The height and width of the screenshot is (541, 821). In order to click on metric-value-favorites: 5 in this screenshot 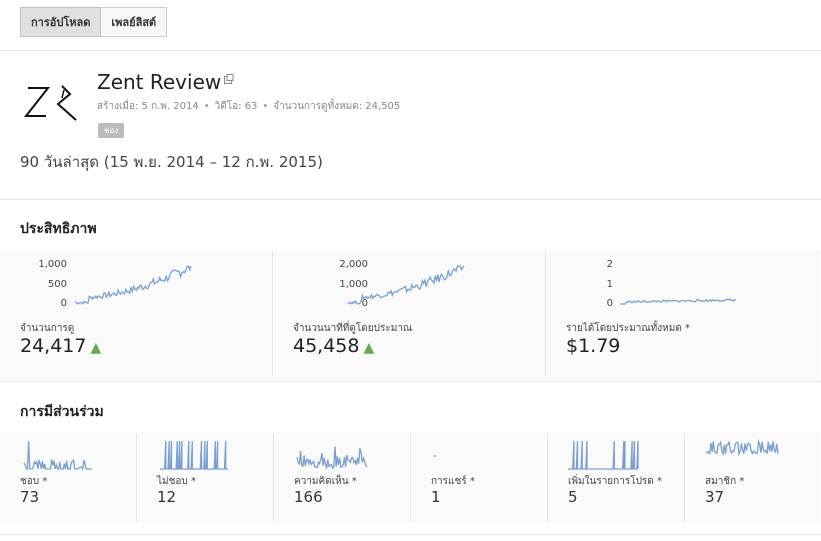, I will do `click(573, 497)`.